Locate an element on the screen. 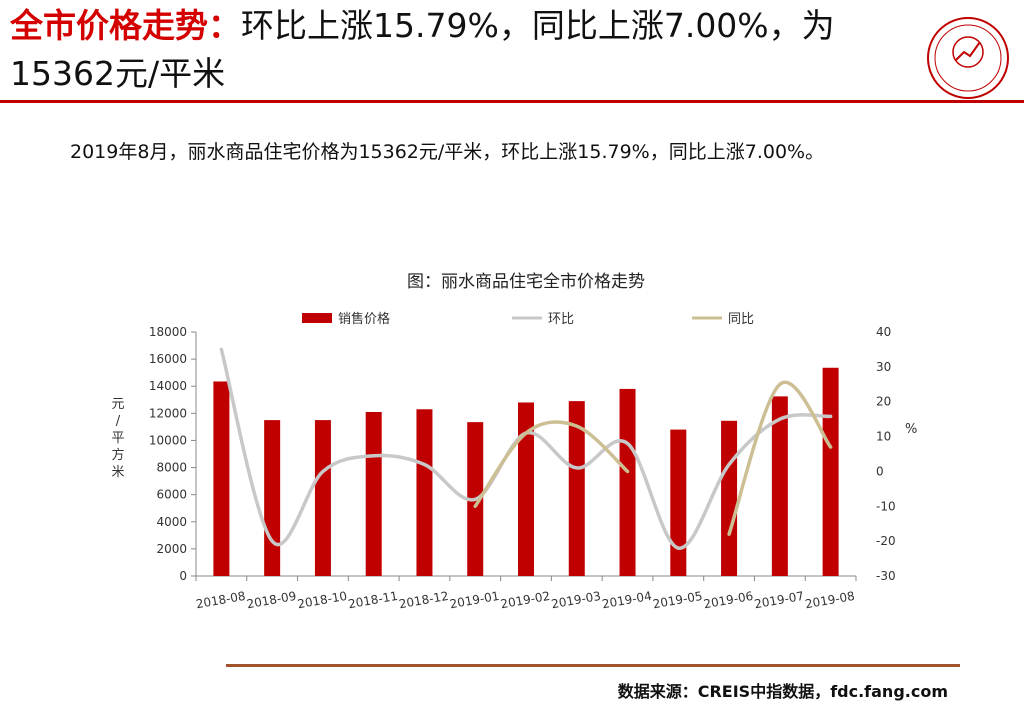  x-tick-label: 2019-08 is located at coordinates (830, 600).